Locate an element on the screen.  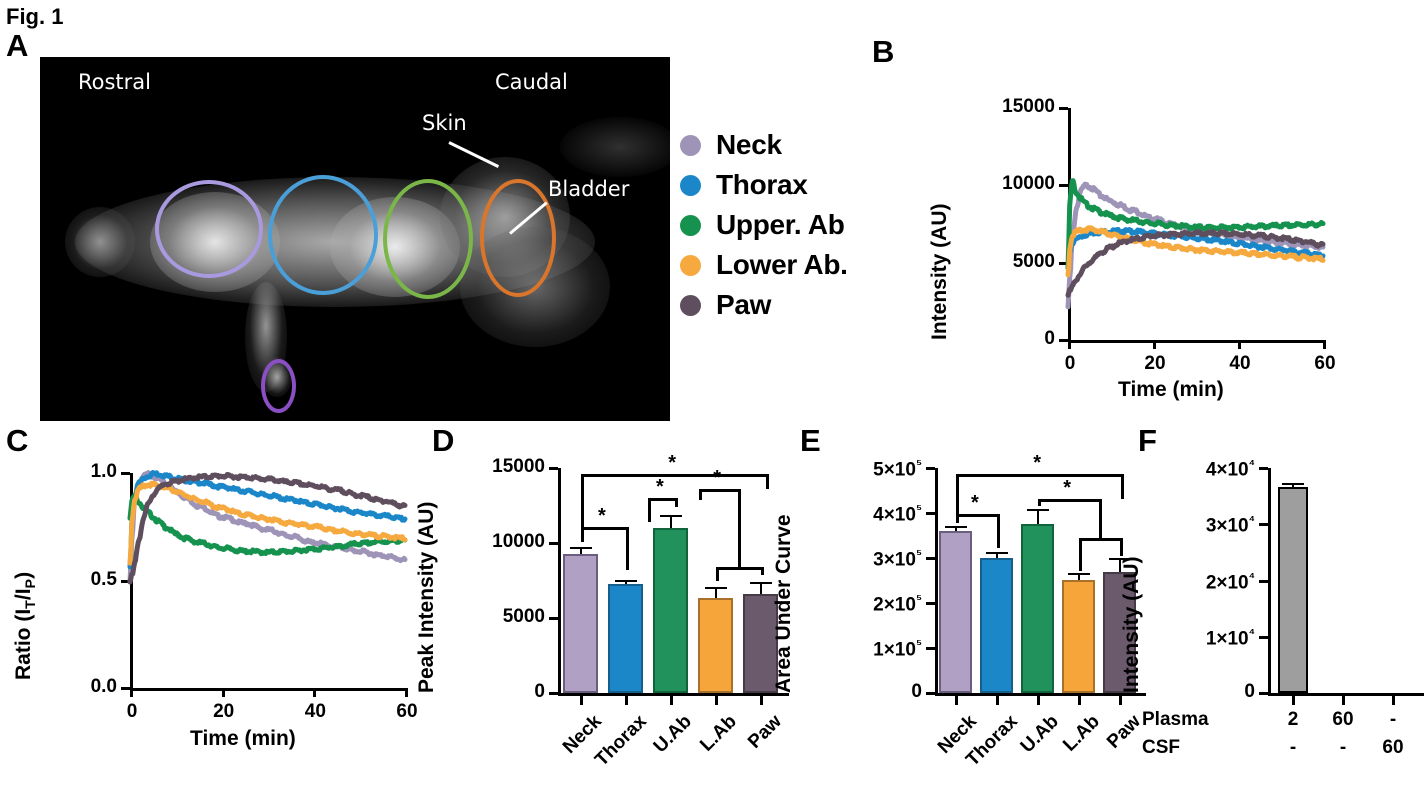
y-tick-label: 4×10⁵ is located at coordinates (897, 513).